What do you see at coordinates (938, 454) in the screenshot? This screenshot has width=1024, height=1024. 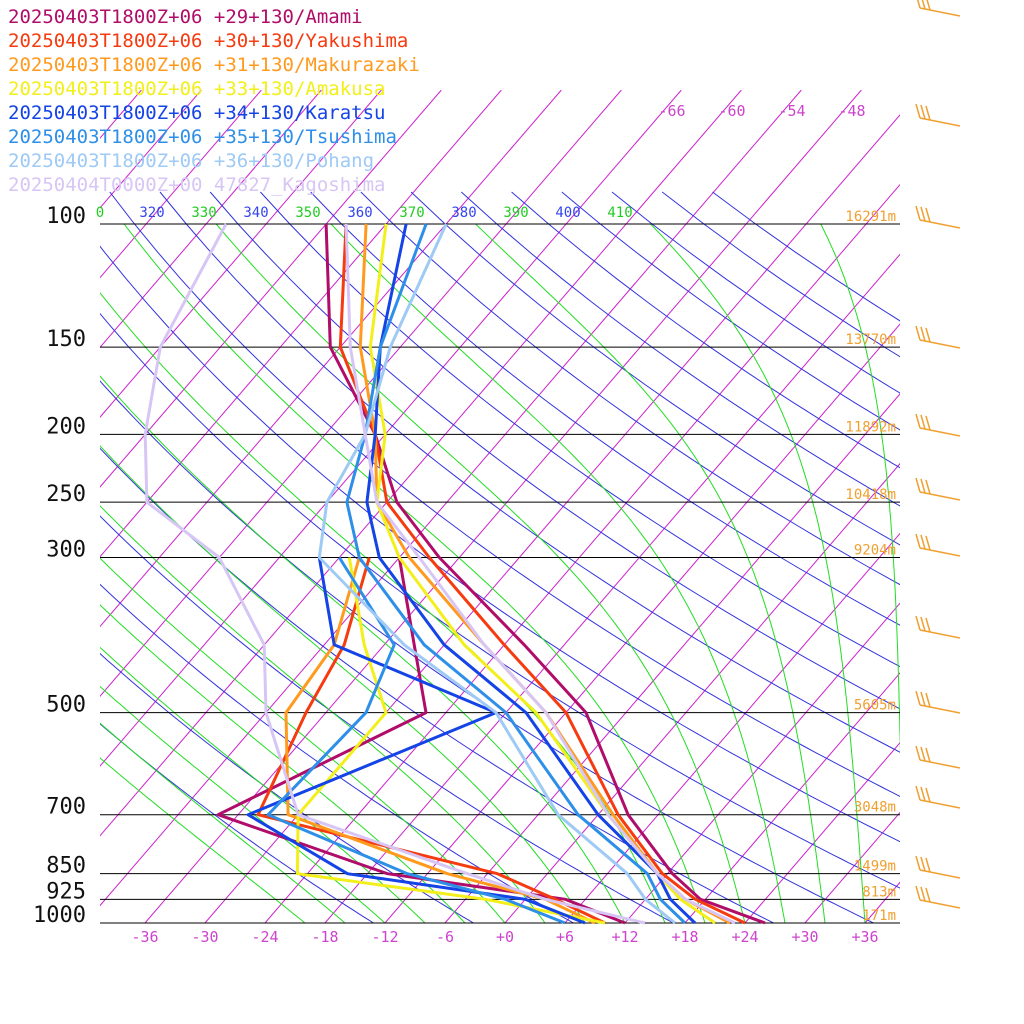 I see `wind-barb-column` at bounding box center [938, 454].